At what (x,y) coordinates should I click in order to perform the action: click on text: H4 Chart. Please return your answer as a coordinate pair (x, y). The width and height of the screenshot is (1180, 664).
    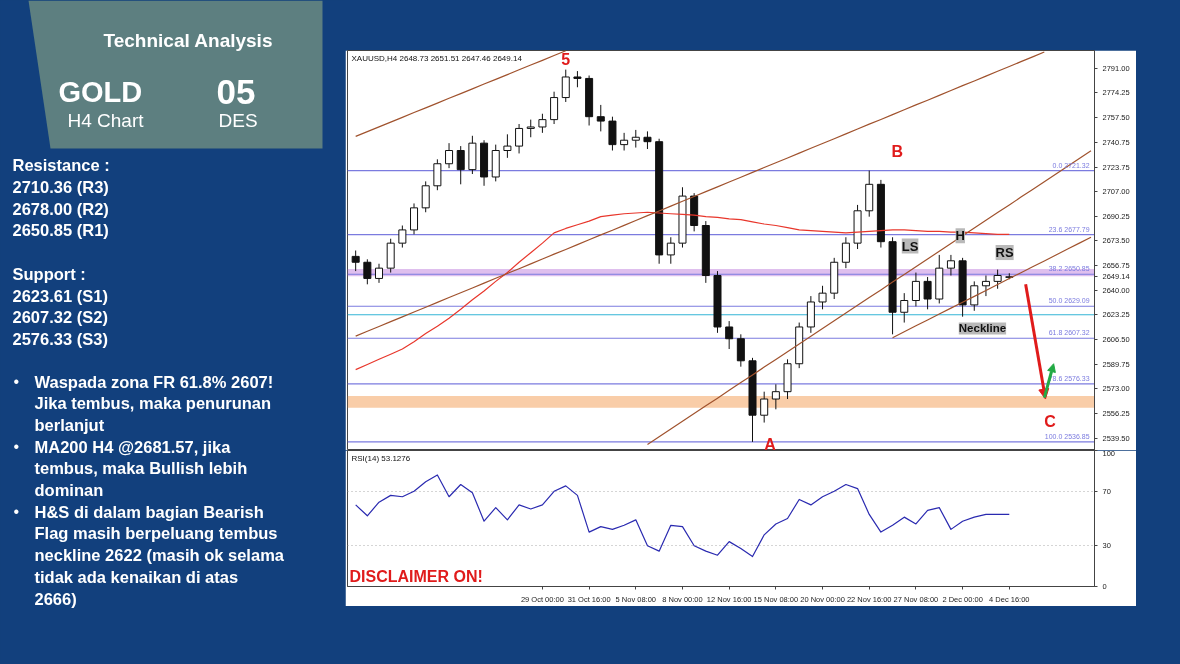
    Looking at the image, I should click on (106, 120).